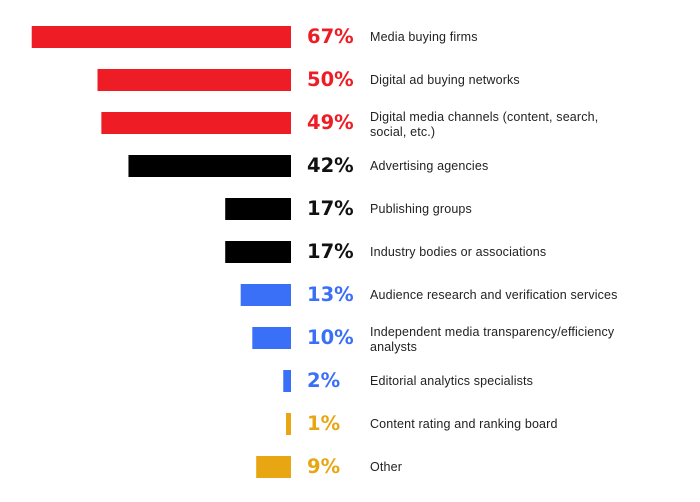 Image resolution: width=700 pixels, height=502 pixels. What do you see at coordinates (394, 347) in the screenshot?
I see `category-label-line: analysts` at bounding box center [394, 347].